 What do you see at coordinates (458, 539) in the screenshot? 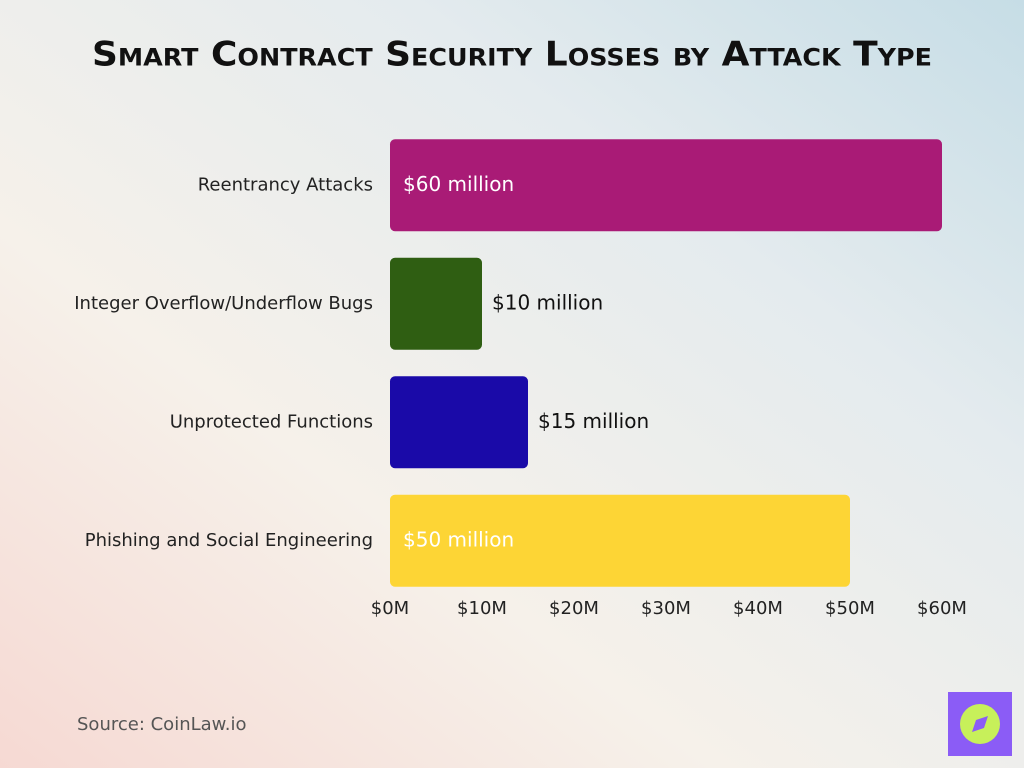
I see `value-label: $50 million` at bounding box center [458, 539].